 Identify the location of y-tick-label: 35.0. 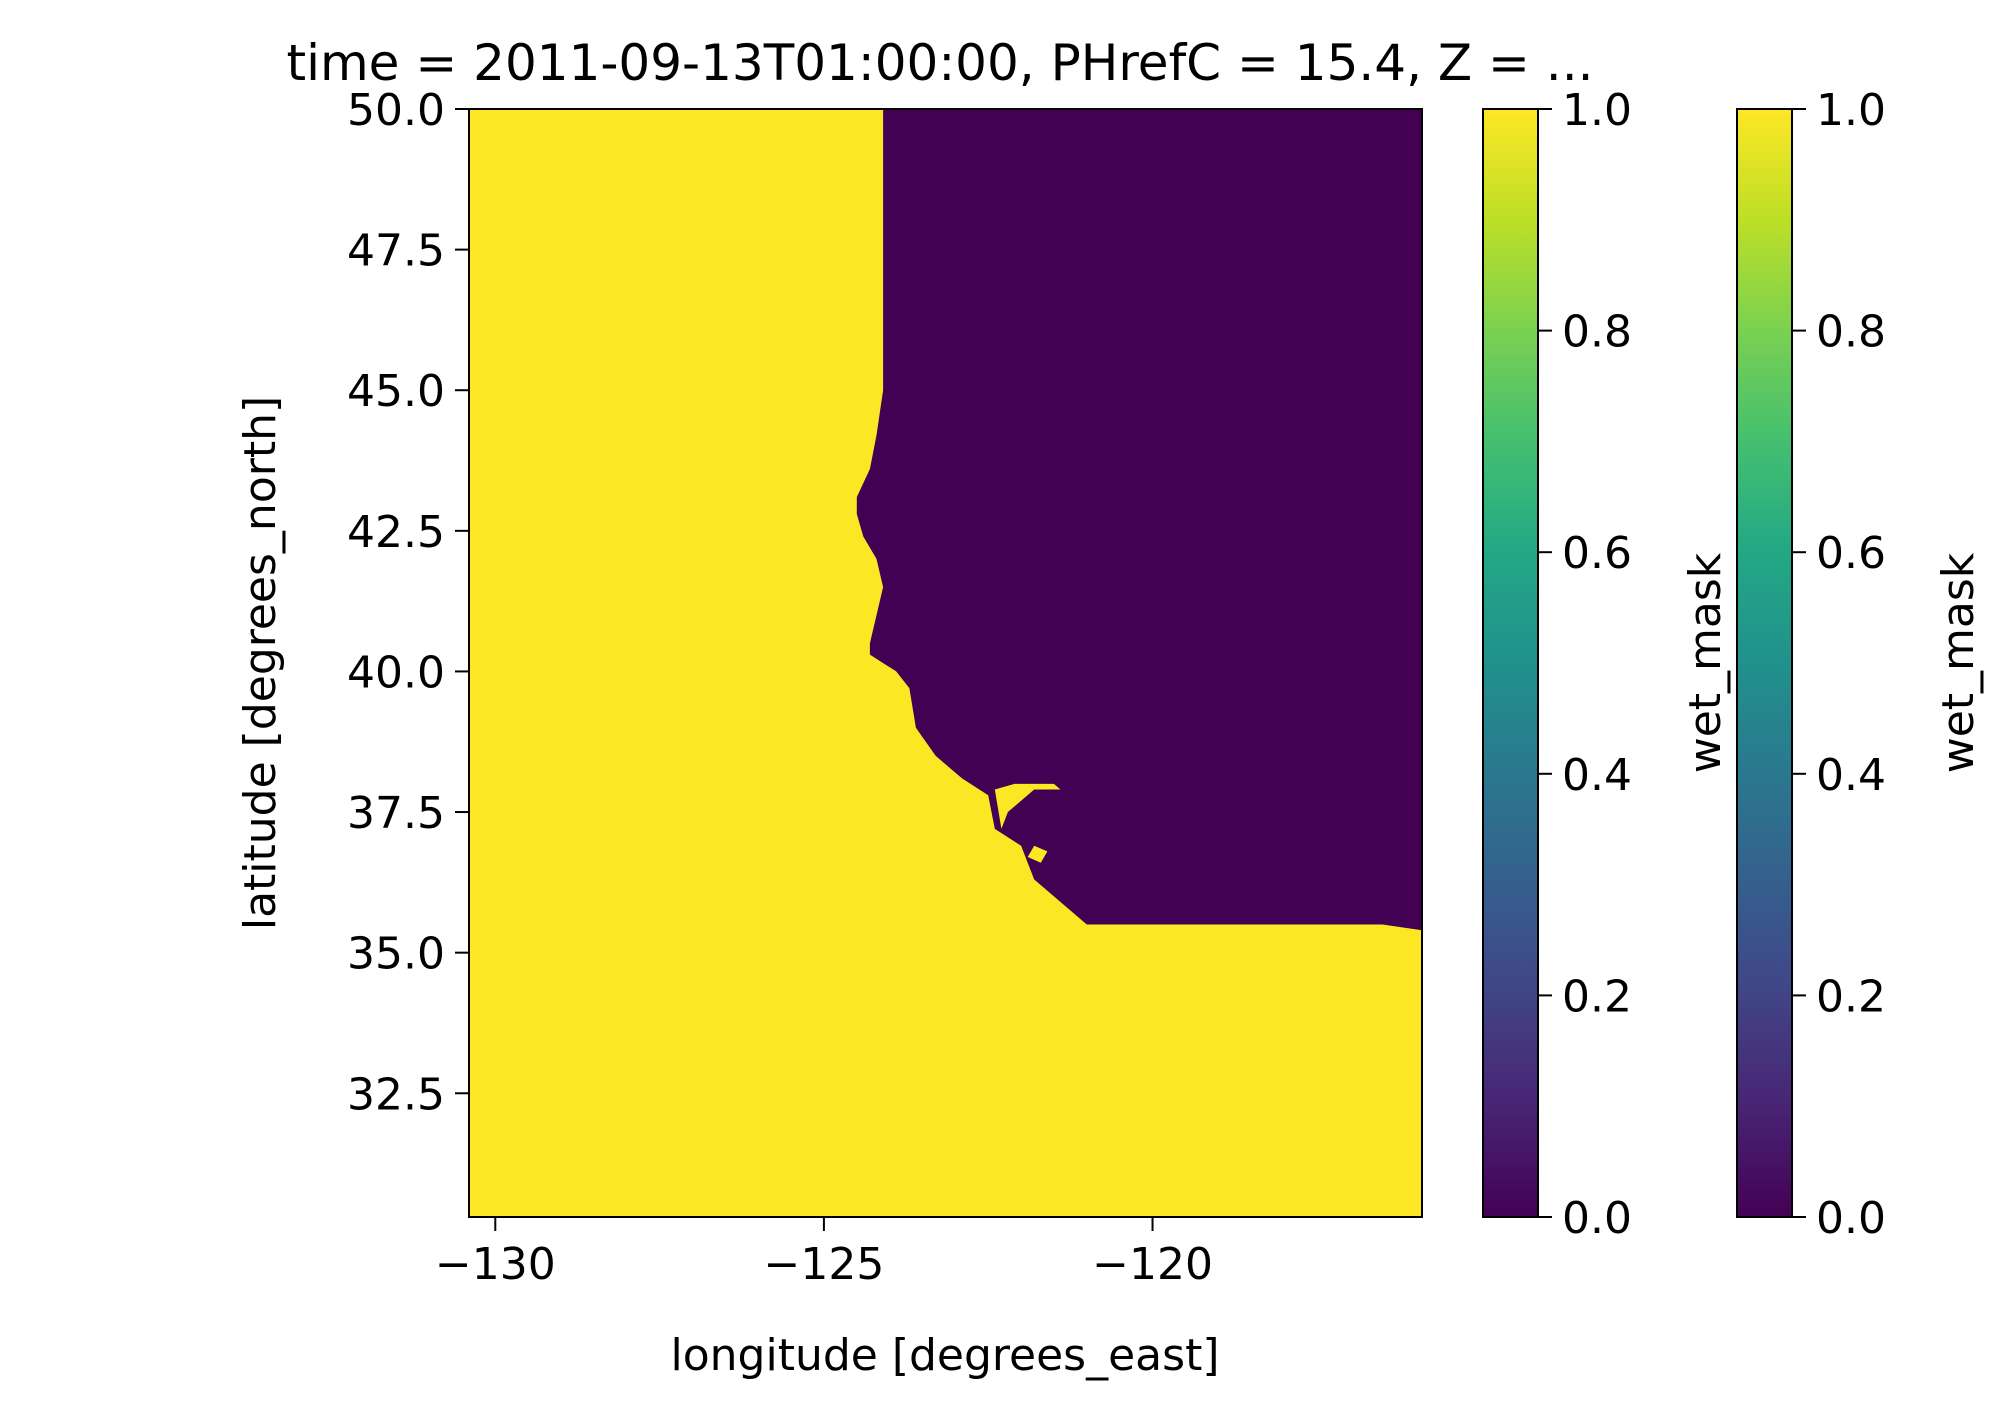
(396, 954).